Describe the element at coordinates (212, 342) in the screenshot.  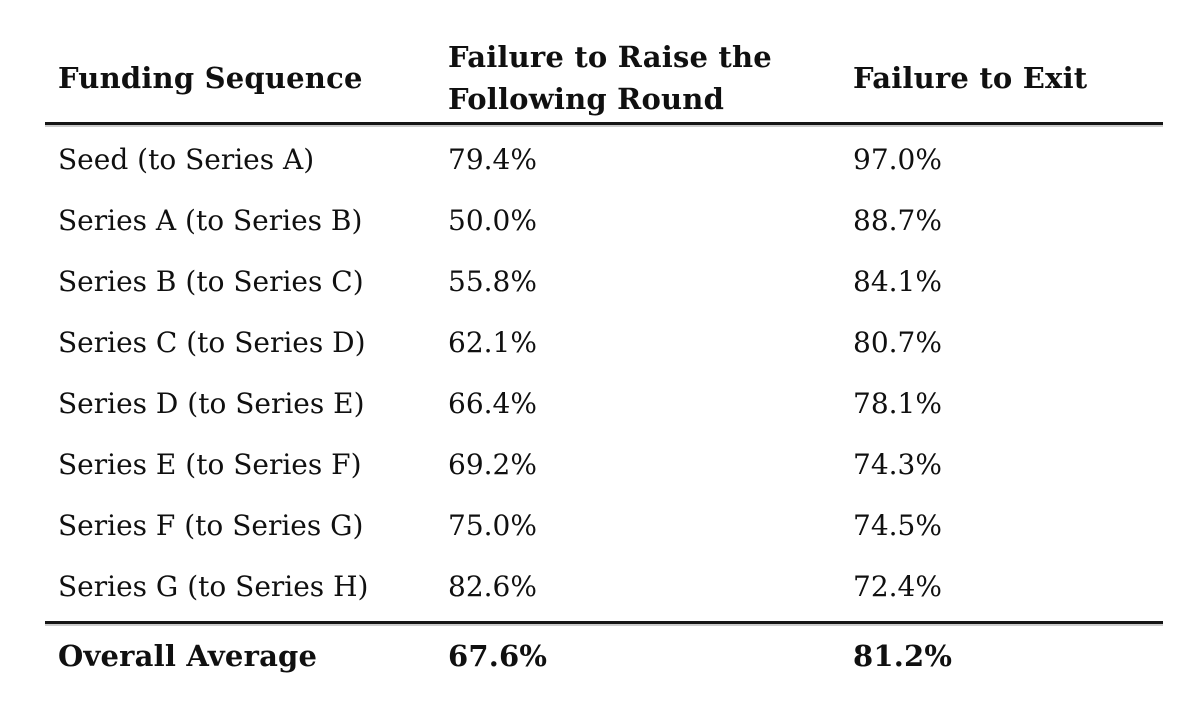
I see `funding-sequence-cell: Series C (to Series D)` at that location.